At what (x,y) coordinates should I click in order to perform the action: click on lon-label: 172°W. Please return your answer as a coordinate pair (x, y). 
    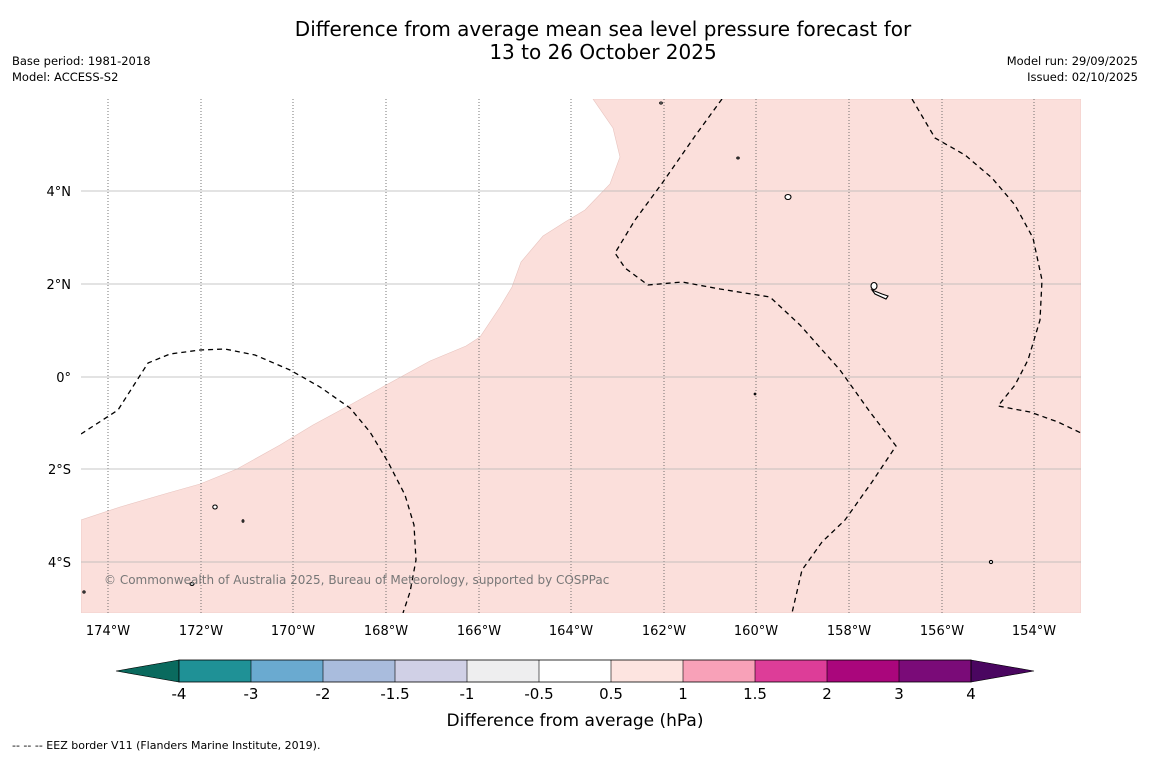
    Looking at the image, I should click on (201, 631).